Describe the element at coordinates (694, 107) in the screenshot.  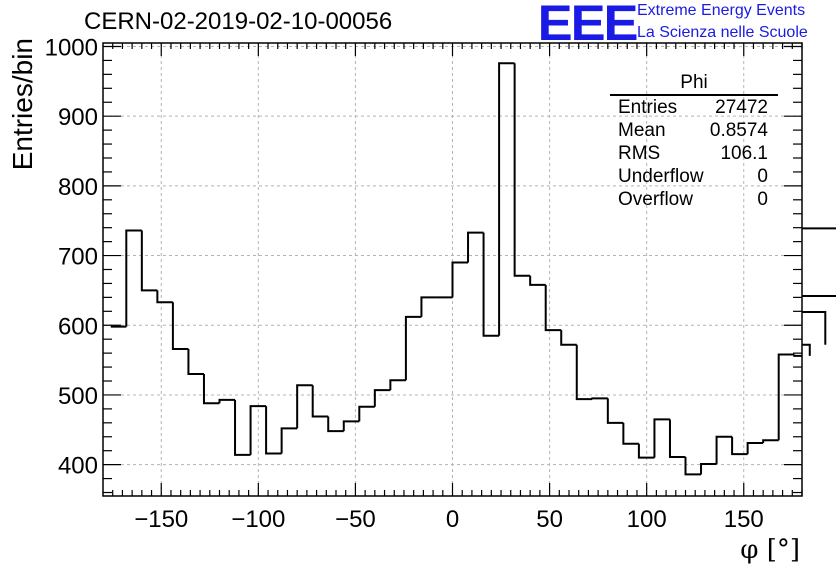
I see `stats-row-entries: Entries 27472` at that location.